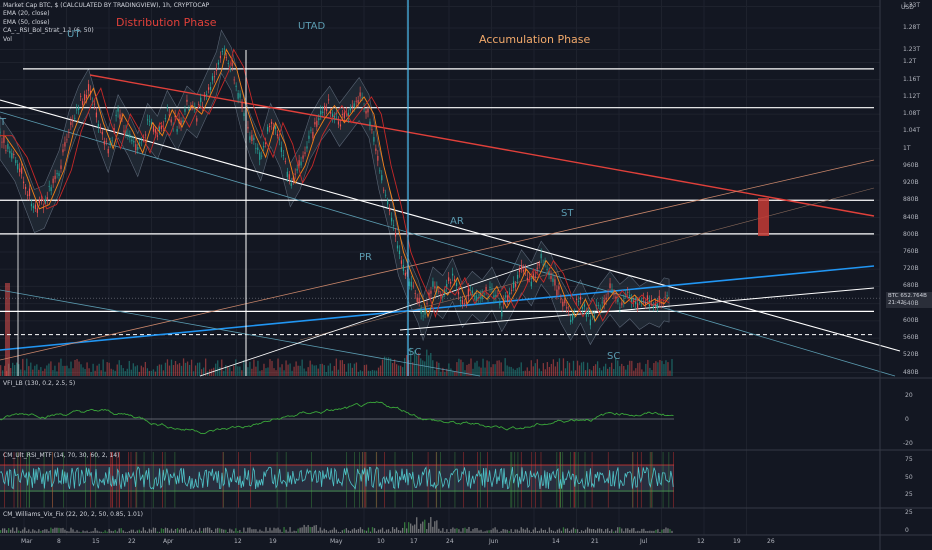  I want to click on vix-fix-pane, so click(336, 525).